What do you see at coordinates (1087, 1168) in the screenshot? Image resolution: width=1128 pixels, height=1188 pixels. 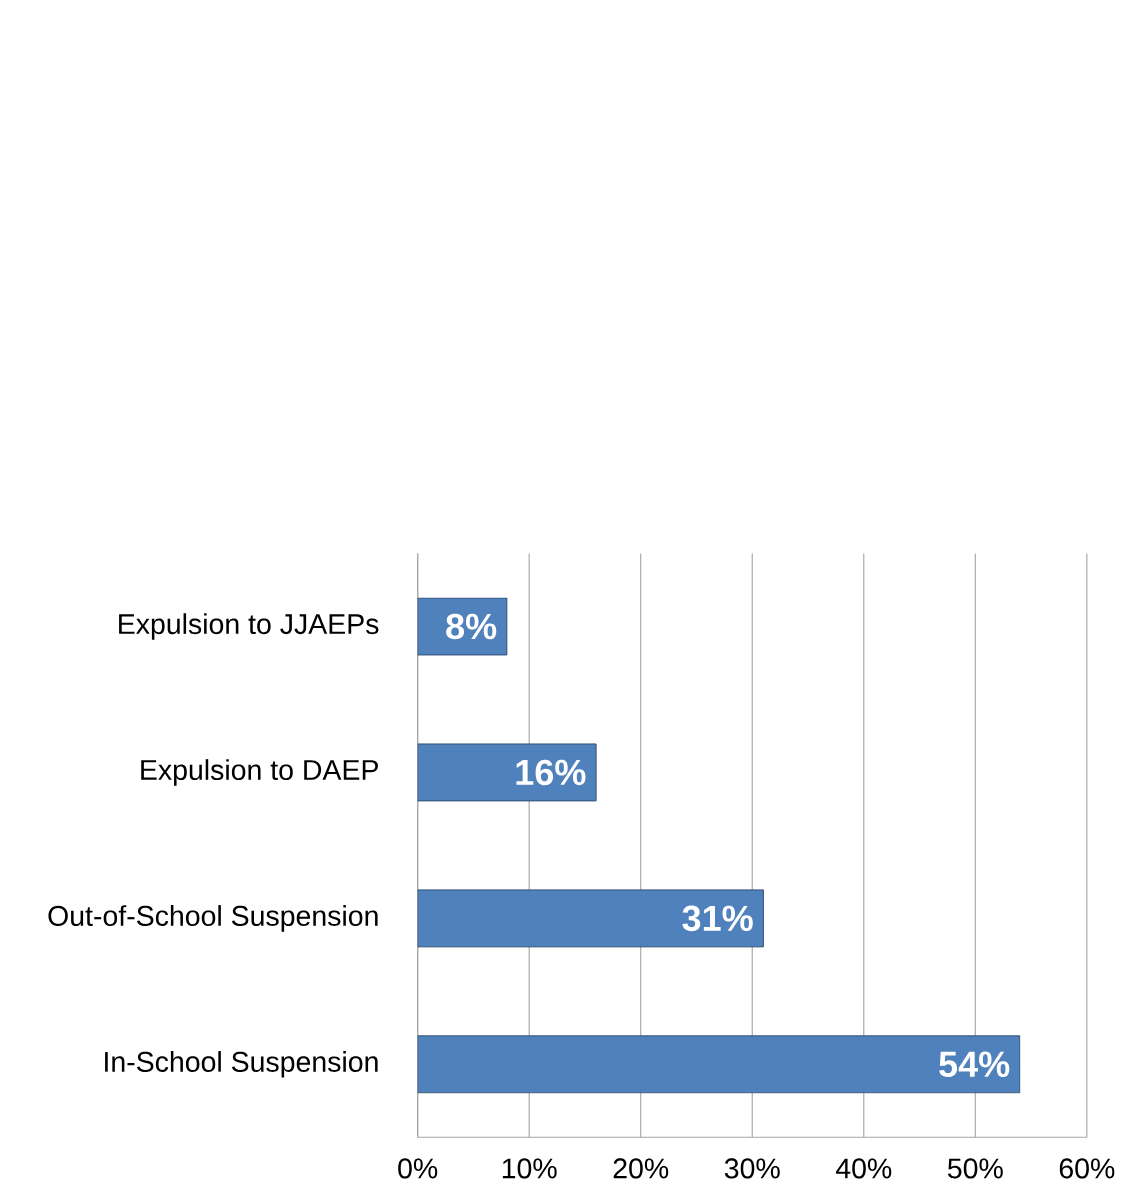 I see `x-tick-label: 60%` at bounding box center [1087, 1168].